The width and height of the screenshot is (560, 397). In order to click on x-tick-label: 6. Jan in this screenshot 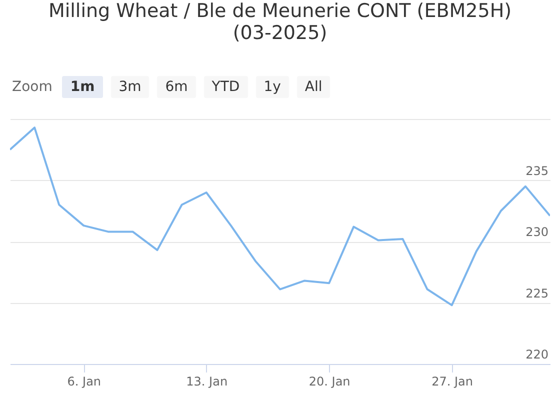, I will do `click(84, 381)`.